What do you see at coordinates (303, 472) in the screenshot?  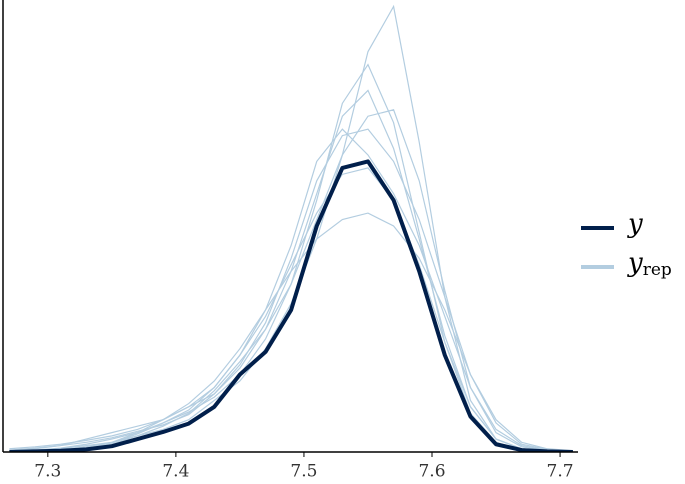 I see `x-tick-label: 7.5` at bounding box center [303, 472].